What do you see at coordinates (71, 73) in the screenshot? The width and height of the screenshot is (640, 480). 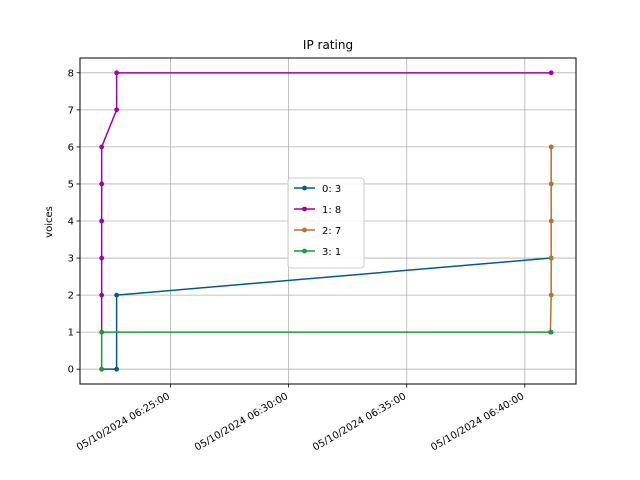 I see `y-tick-label: 8` at bounding box center [71, 73].